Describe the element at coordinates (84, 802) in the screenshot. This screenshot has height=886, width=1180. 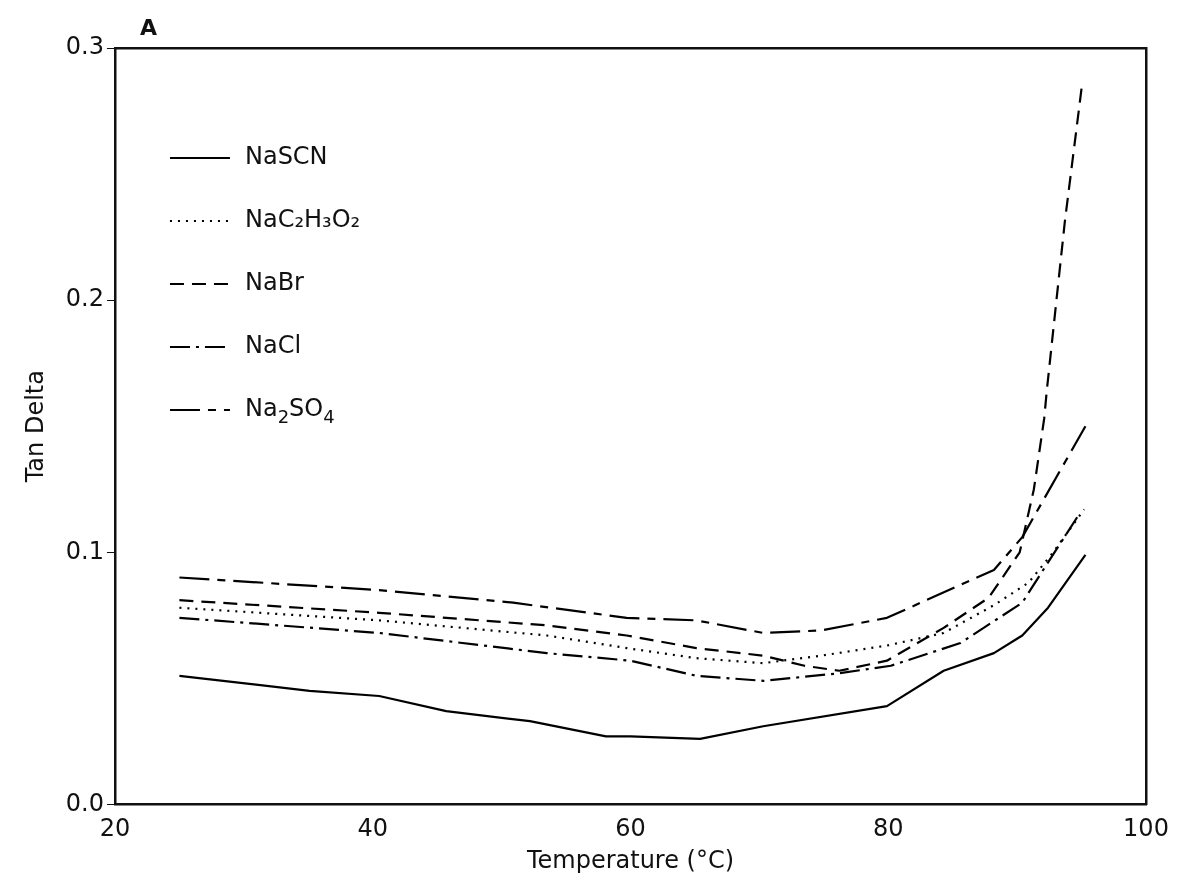
I see `y-tick-label: 0.0` at that location.